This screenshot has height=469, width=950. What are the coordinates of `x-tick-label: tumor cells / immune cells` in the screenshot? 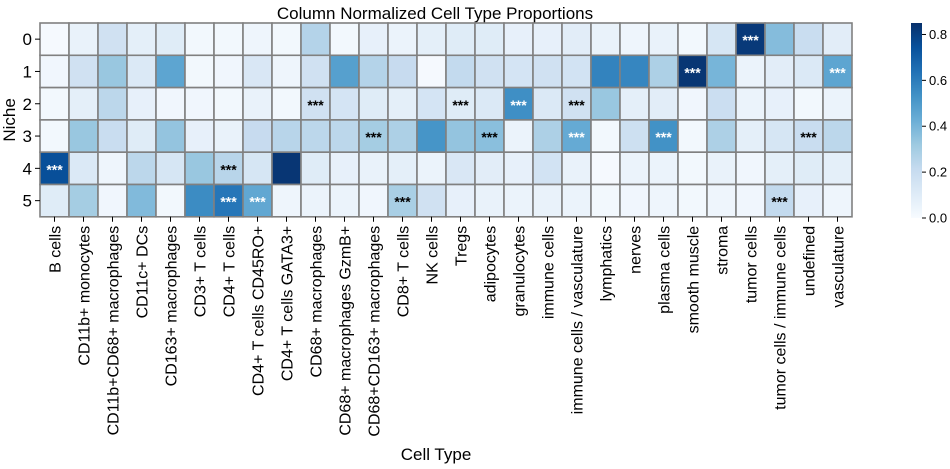 It's located at (781, 318).